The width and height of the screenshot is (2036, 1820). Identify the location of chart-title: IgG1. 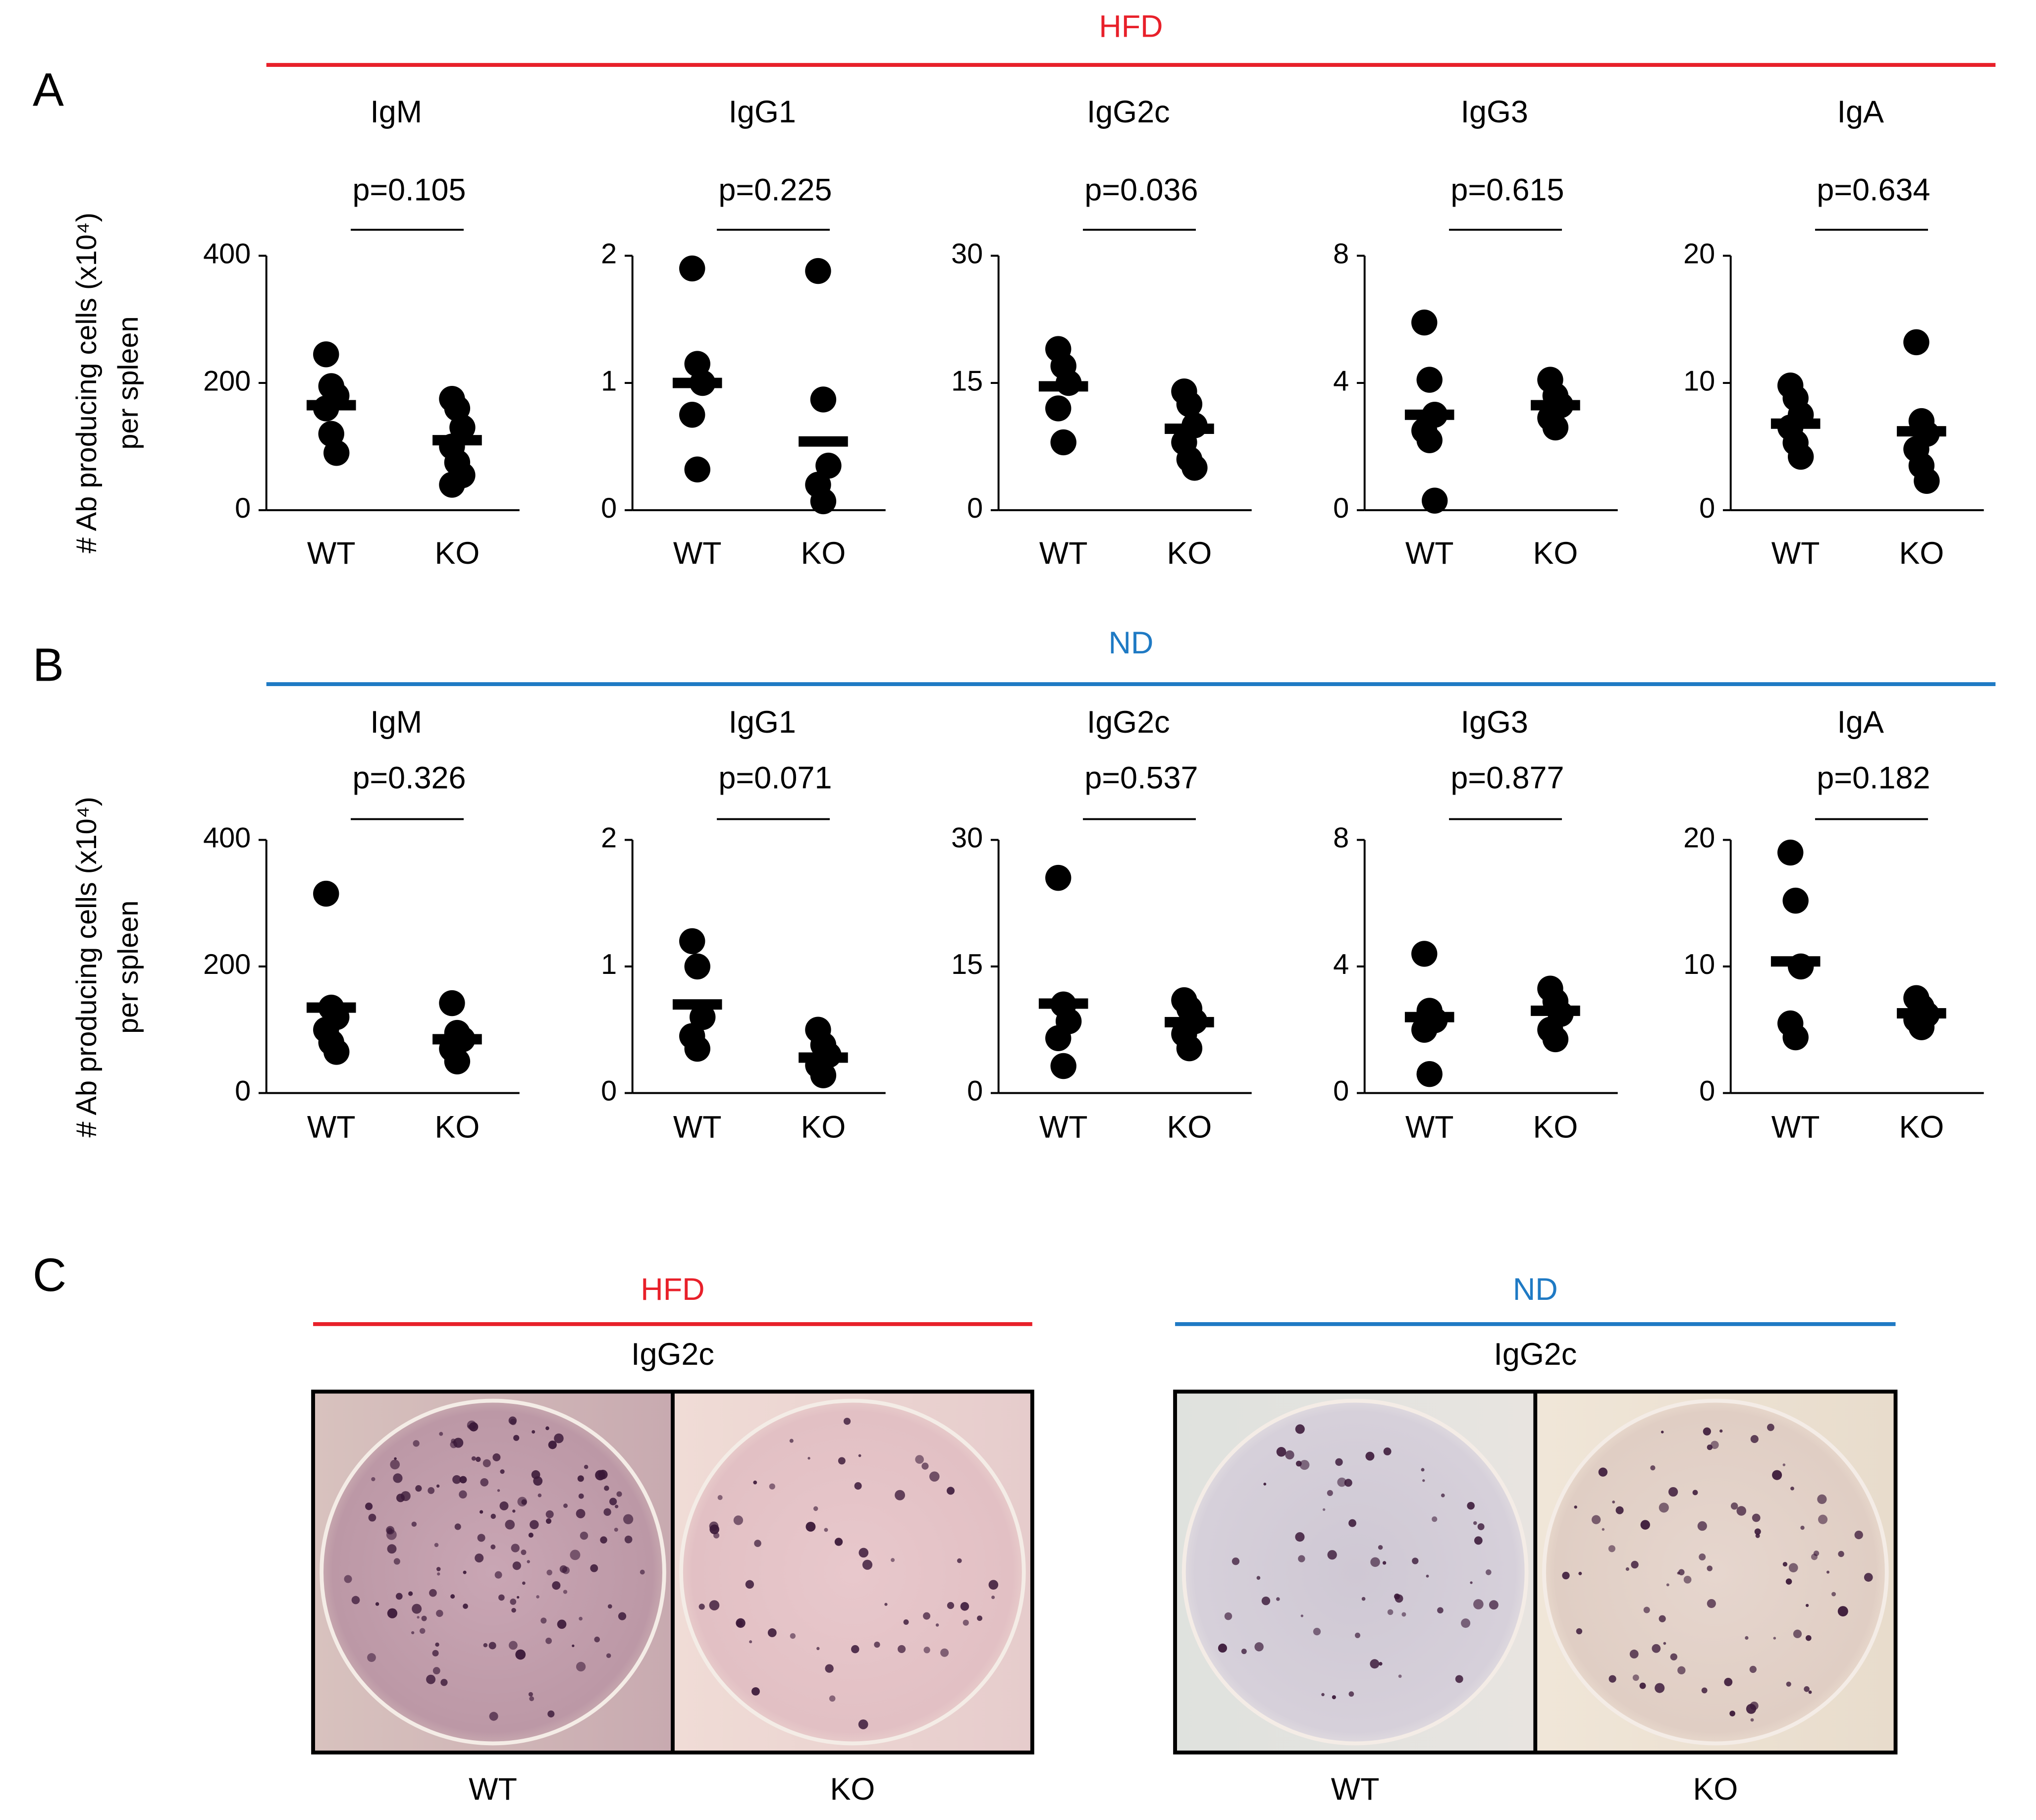
(762, 112).